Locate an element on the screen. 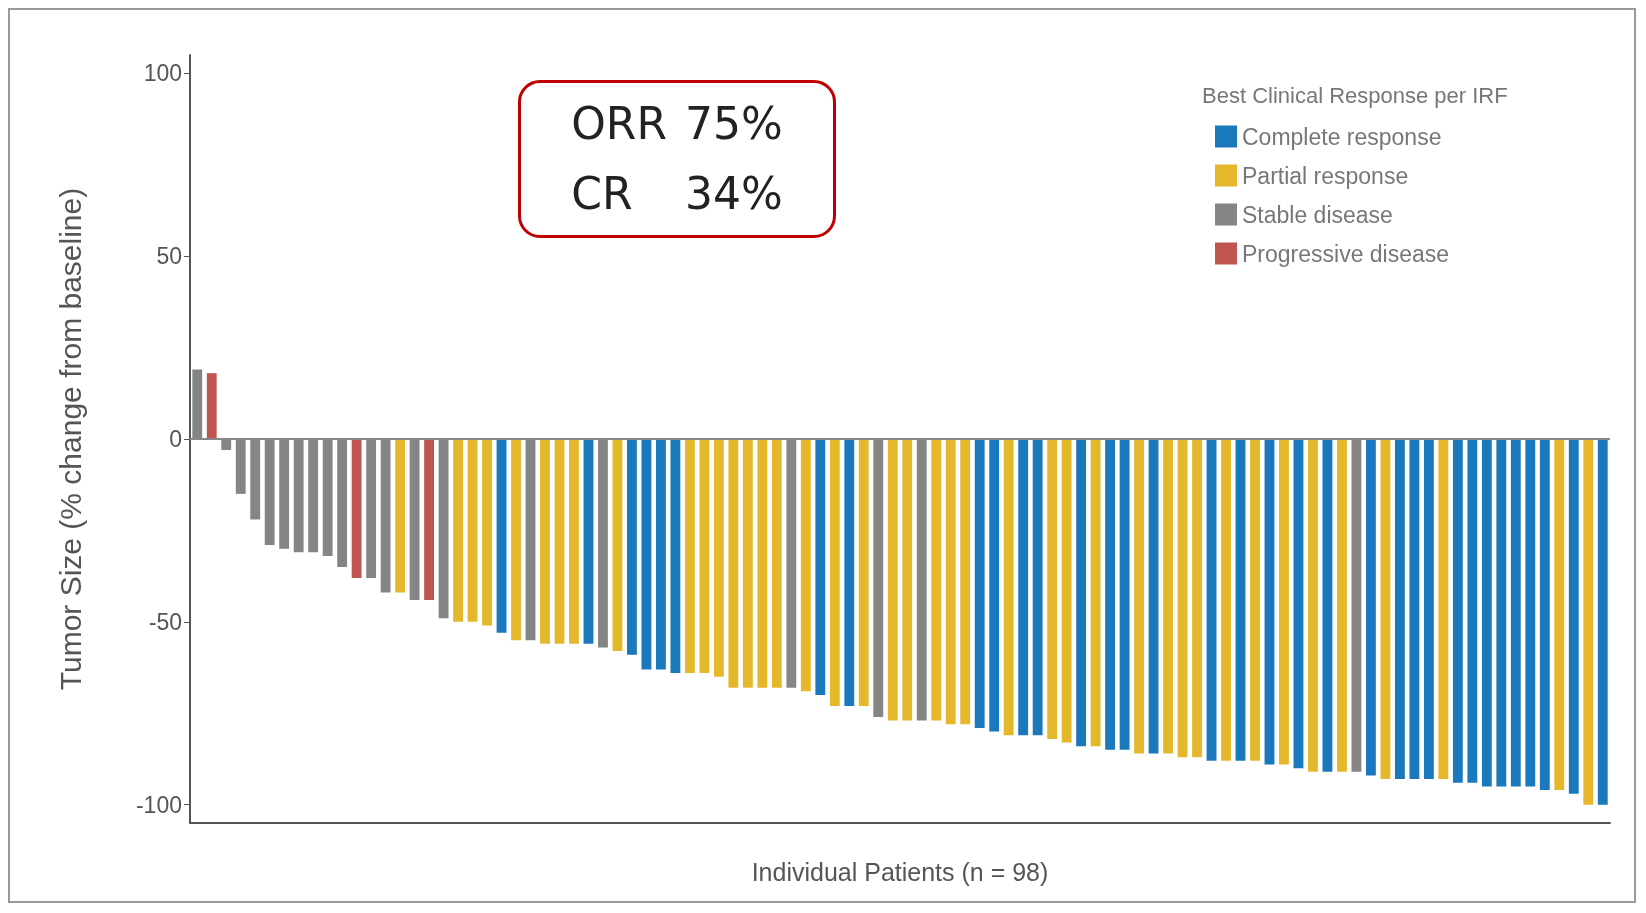  legend-label: Progressive disease is located at coordinates (1346, 253).